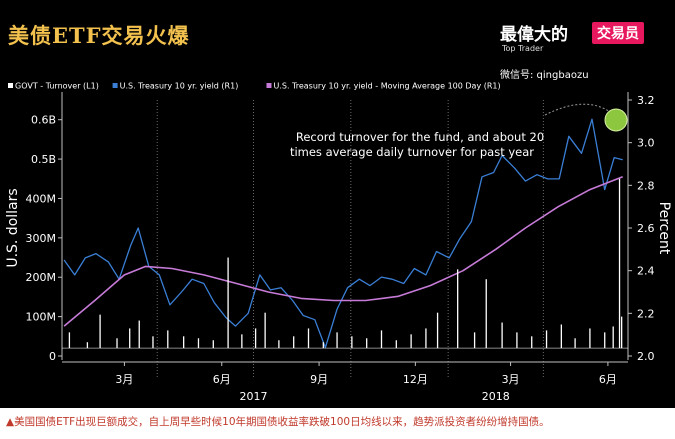  What do you see at coordinates (43, 159) in the screenshot?
I see `left-tick-label-5: 0.5B` at bounding box center [43, 159].